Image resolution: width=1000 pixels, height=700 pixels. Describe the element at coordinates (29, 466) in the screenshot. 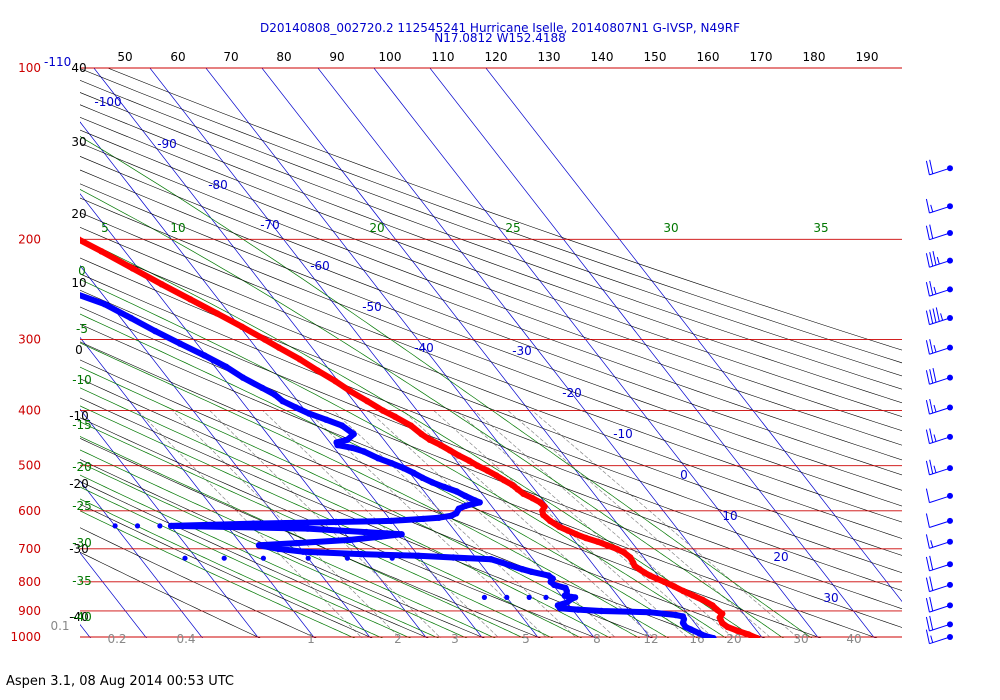

I see `pressure-tick-label: 500` at that location.